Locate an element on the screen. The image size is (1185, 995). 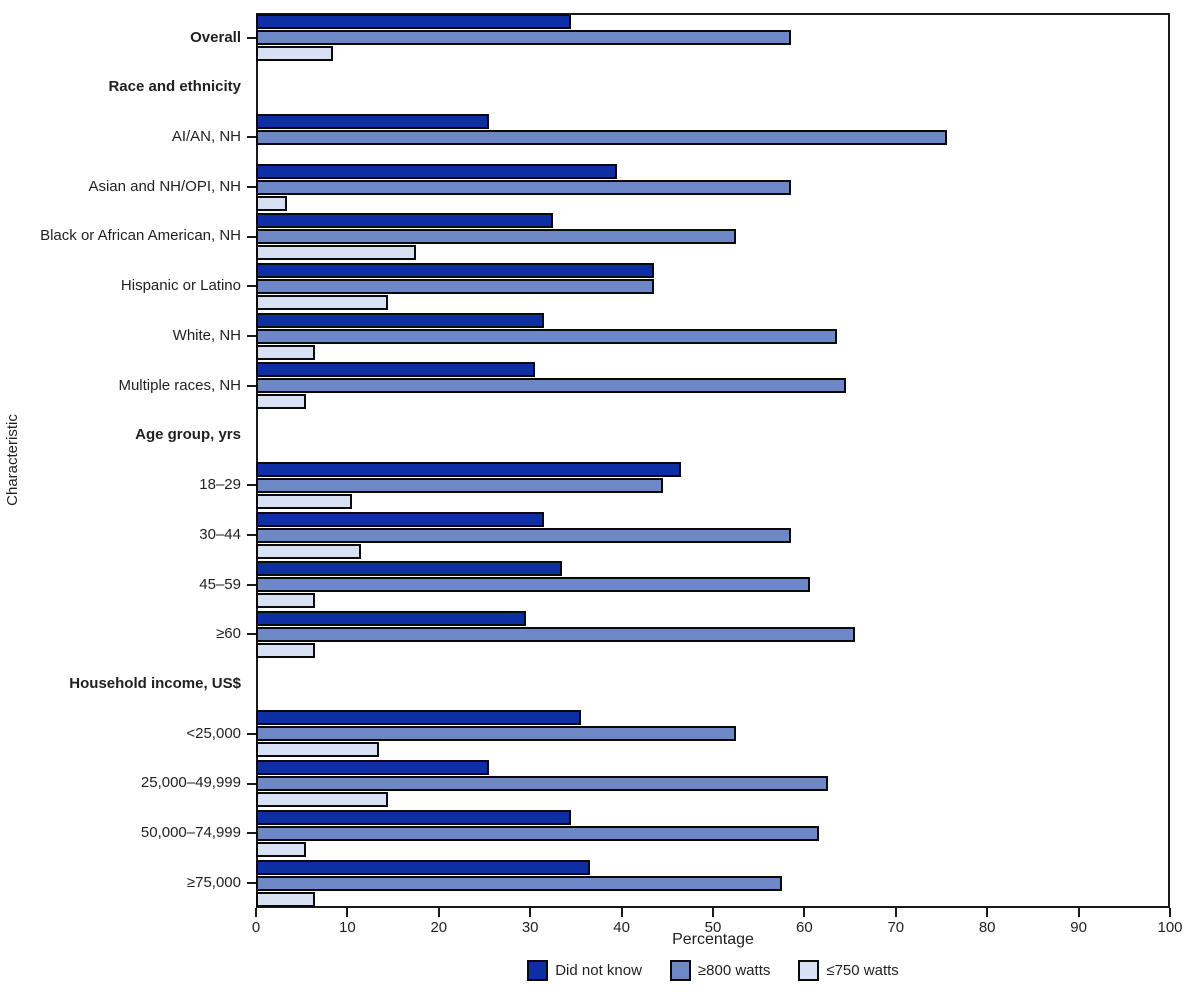
category-label: Black or African American, NH is located at coordinates (140, 236).